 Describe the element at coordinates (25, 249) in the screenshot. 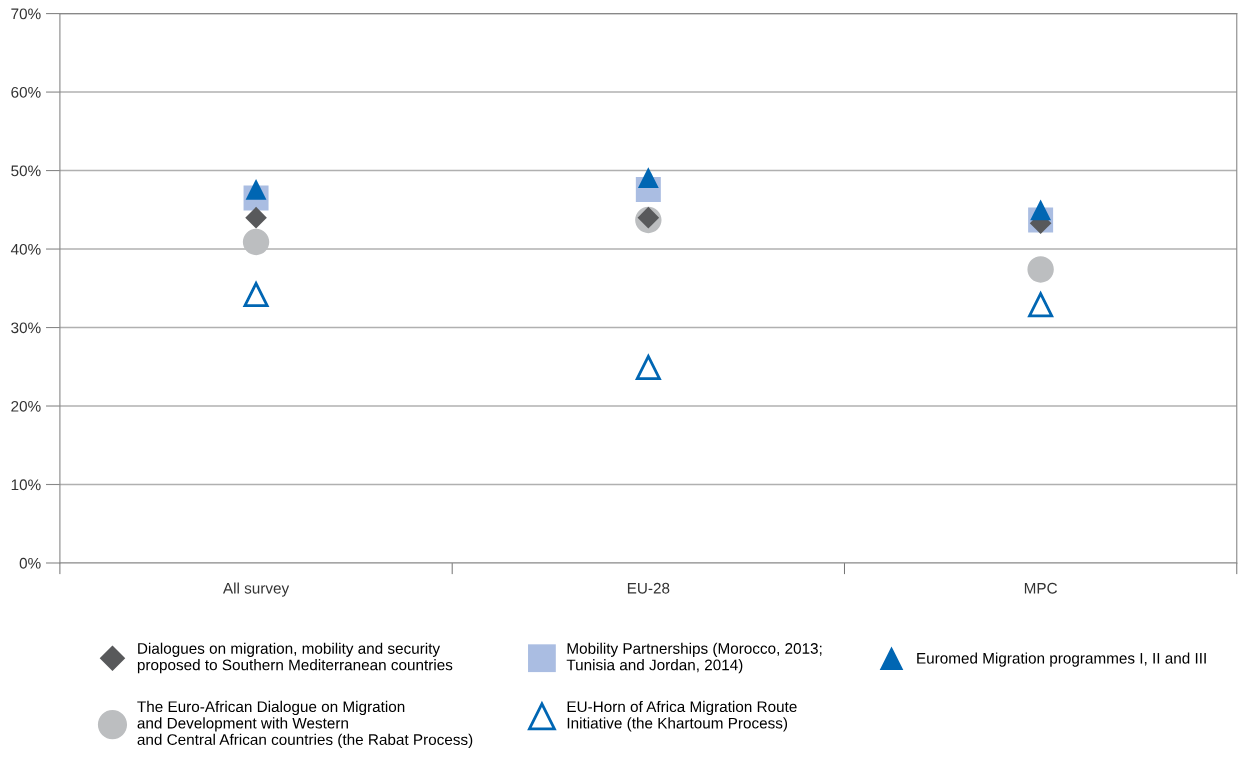

I see `y-tick-label: 40%` at that location.